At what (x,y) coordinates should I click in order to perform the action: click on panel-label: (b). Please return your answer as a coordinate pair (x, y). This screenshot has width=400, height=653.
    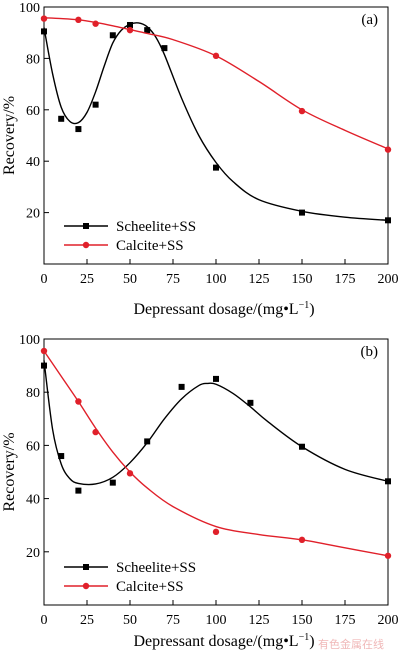
    Looking at the image, I should click on (370, 352).